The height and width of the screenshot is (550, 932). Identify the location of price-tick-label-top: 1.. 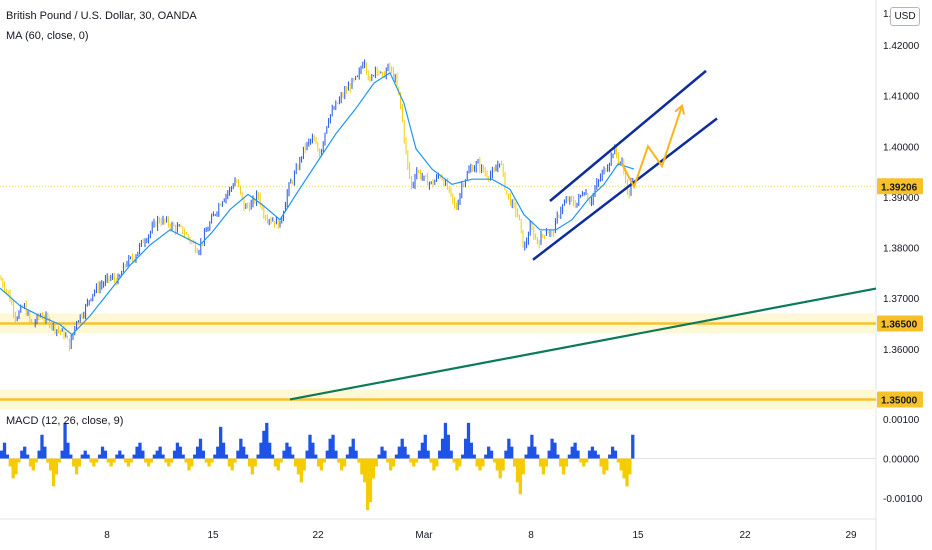
(887, 14).